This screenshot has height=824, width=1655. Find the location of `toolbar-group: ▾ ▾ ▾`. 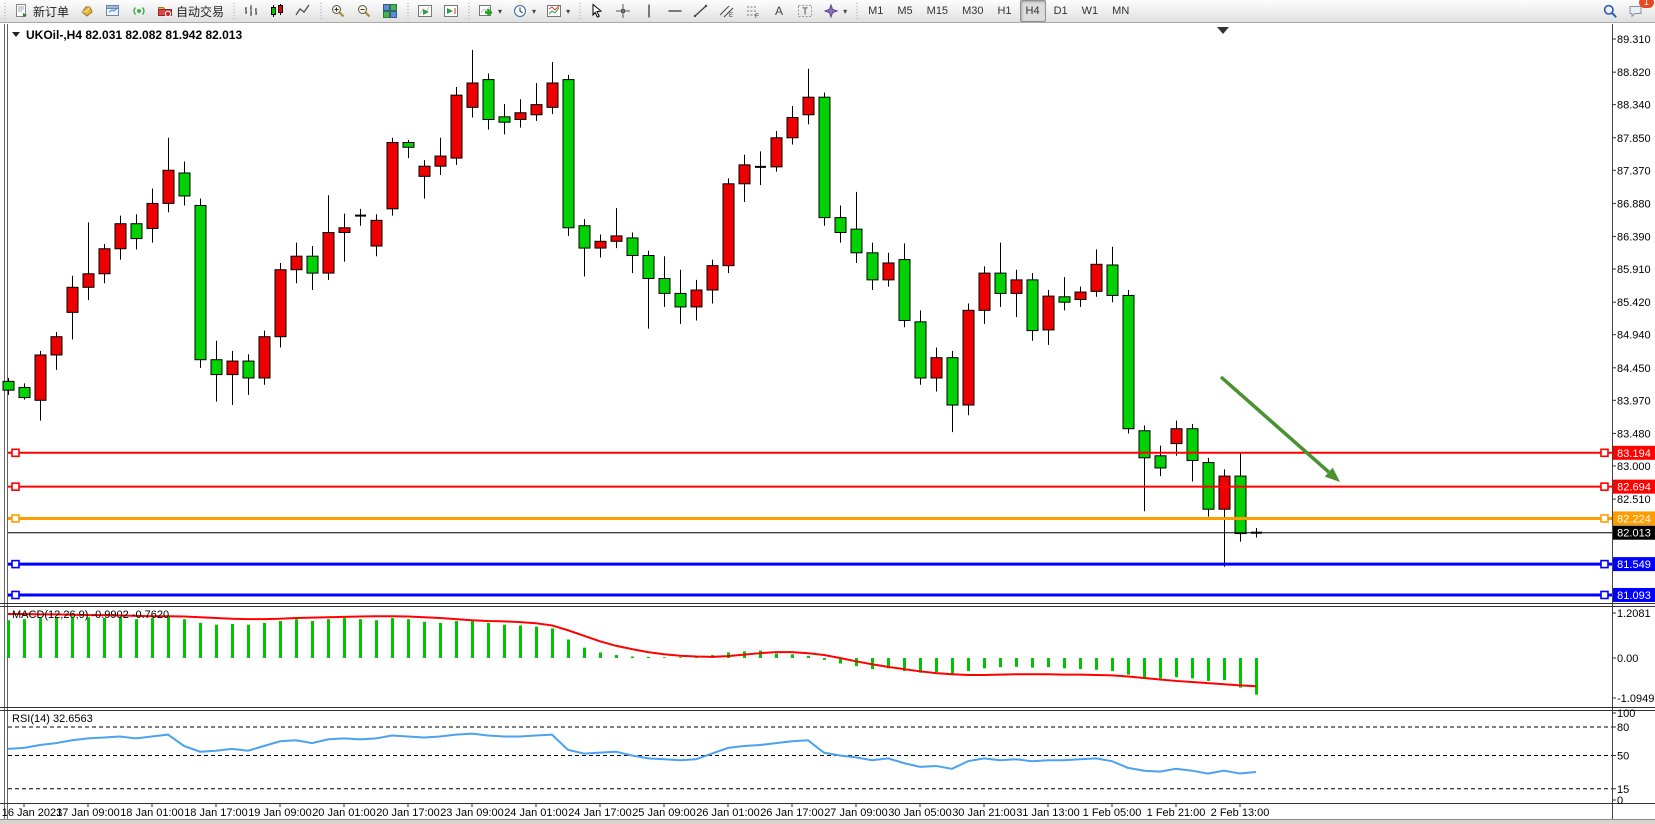

toolbar-group: ▾ ▾ ▾ is located at coordinates (524, 11).